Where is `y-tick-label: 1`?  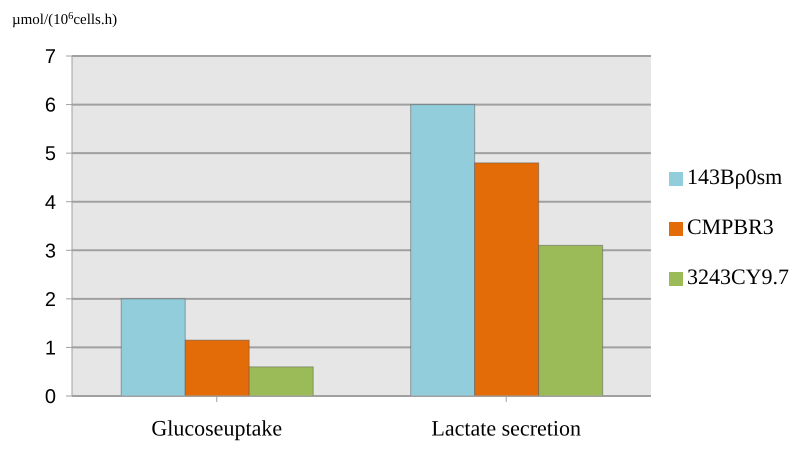
y-tick-label: 1 is located at coordinates (50, 349).